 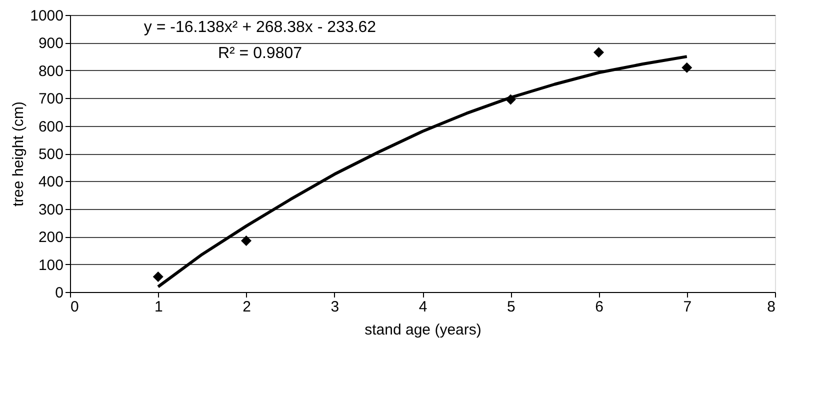 What do you see at coordinates (51, 237) in the screenshot?
I see `y-tick-label: 200` at bounding box center [51, 237].